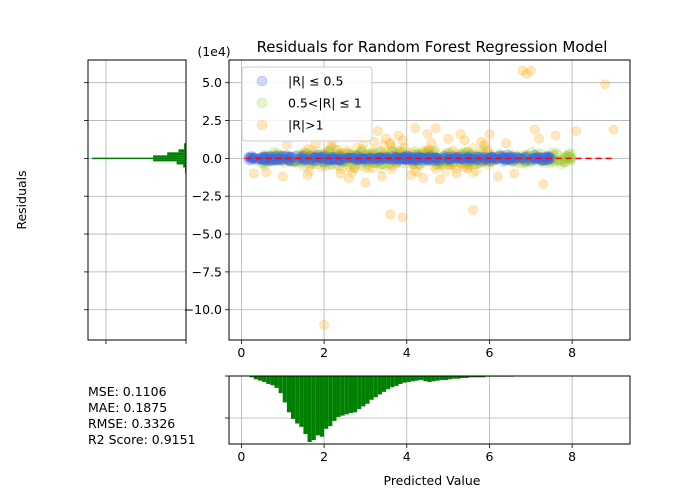 This screenshot has height=500, width=700. Describe the element at coordinates (21, 199) in the screenshot. I see `y-axis-label: Residuals` at that location.